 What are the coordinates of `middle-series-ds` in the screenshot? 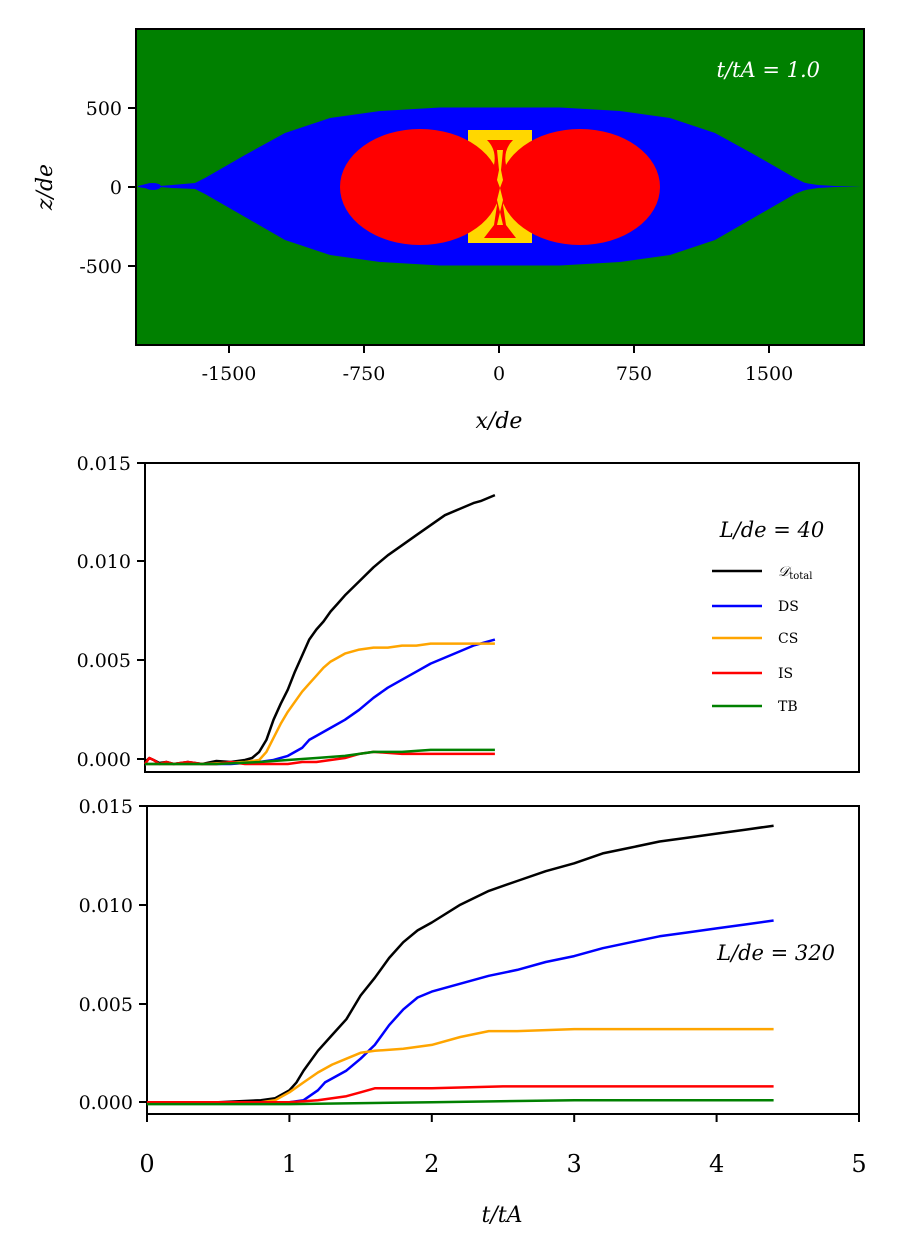 It's located at (320, 702).